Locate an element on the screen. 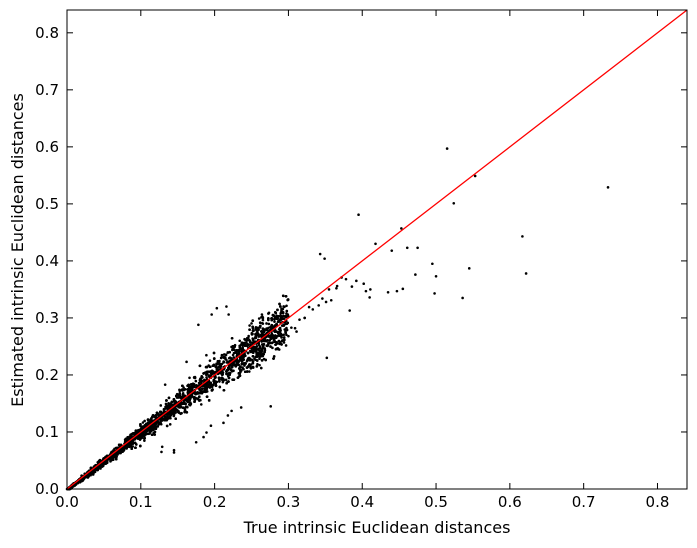 Image resolution: width=697 pixels, height=548 pixels. y-tick-label: 0.6 is located at coordinates (47, 147).